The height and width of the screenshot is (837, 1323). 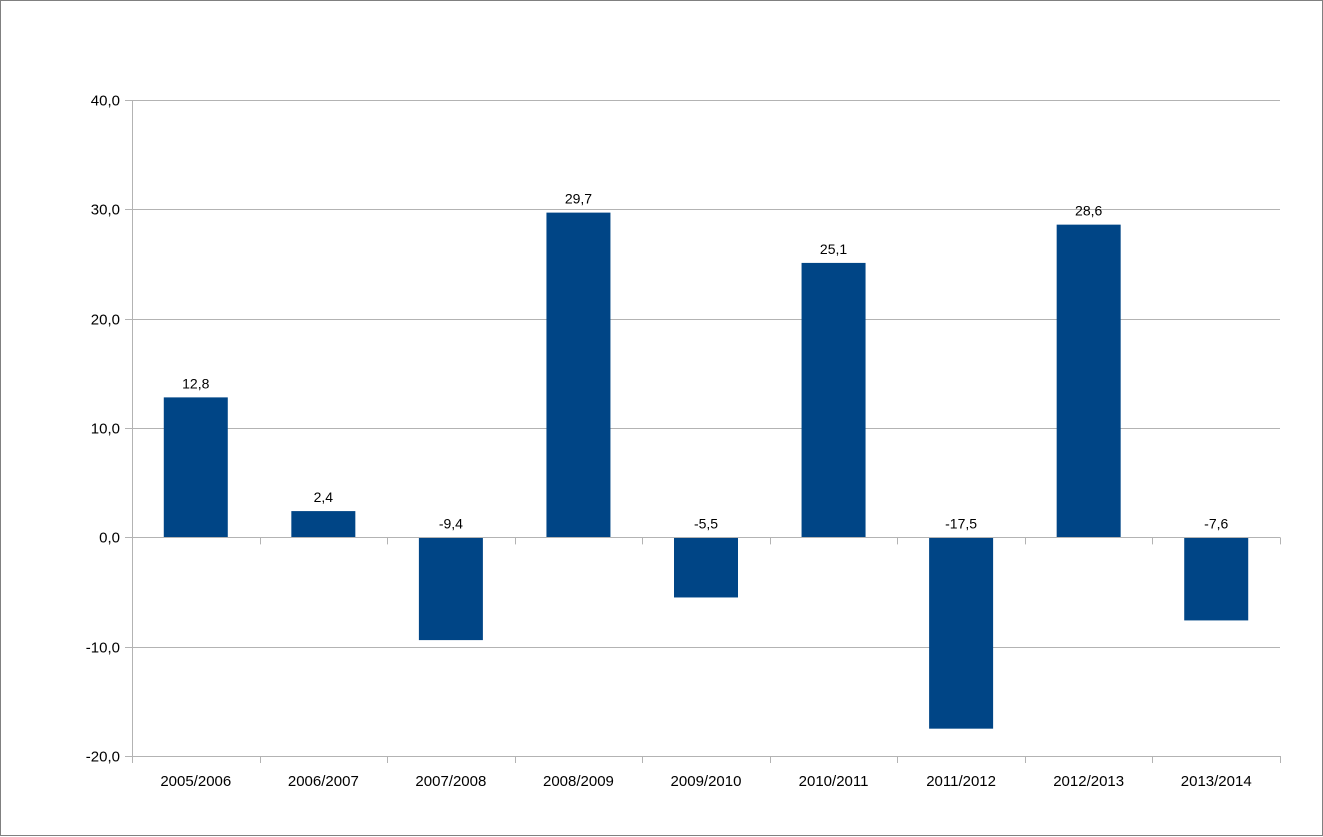 I want to click on data-label: -7,6, so click(x=1216, y=523).